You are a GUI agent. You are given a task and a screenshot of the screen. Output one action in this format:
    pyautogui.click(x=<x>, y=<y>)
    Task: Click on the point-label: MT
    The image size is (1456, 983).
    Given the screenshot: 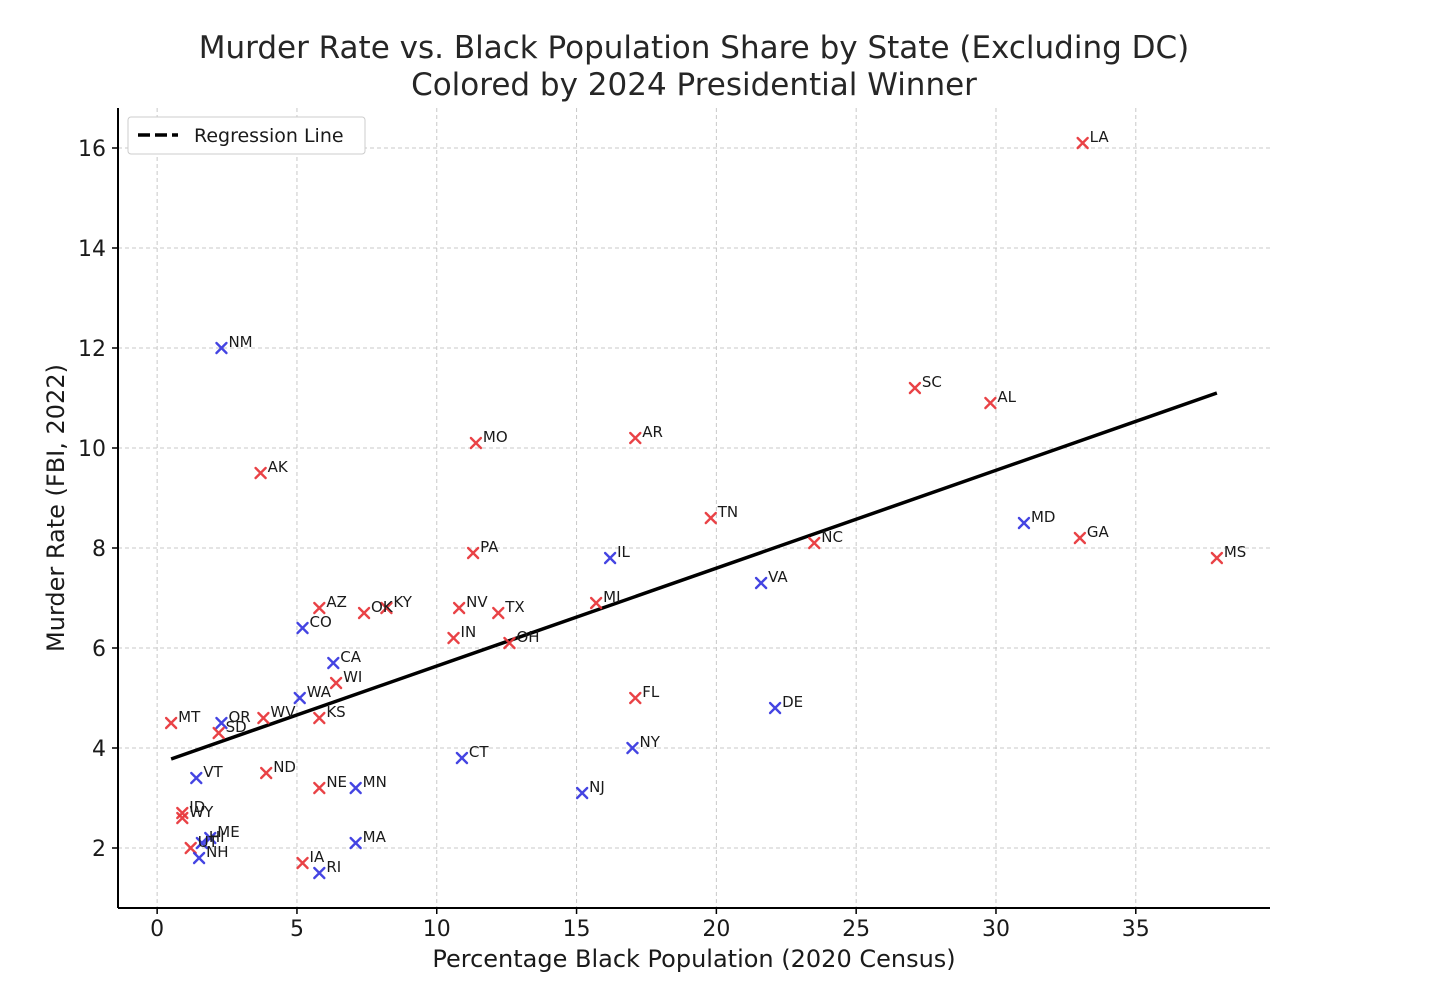 What is the action you would take?
    pyautogui.click(x=189, y=717)
    